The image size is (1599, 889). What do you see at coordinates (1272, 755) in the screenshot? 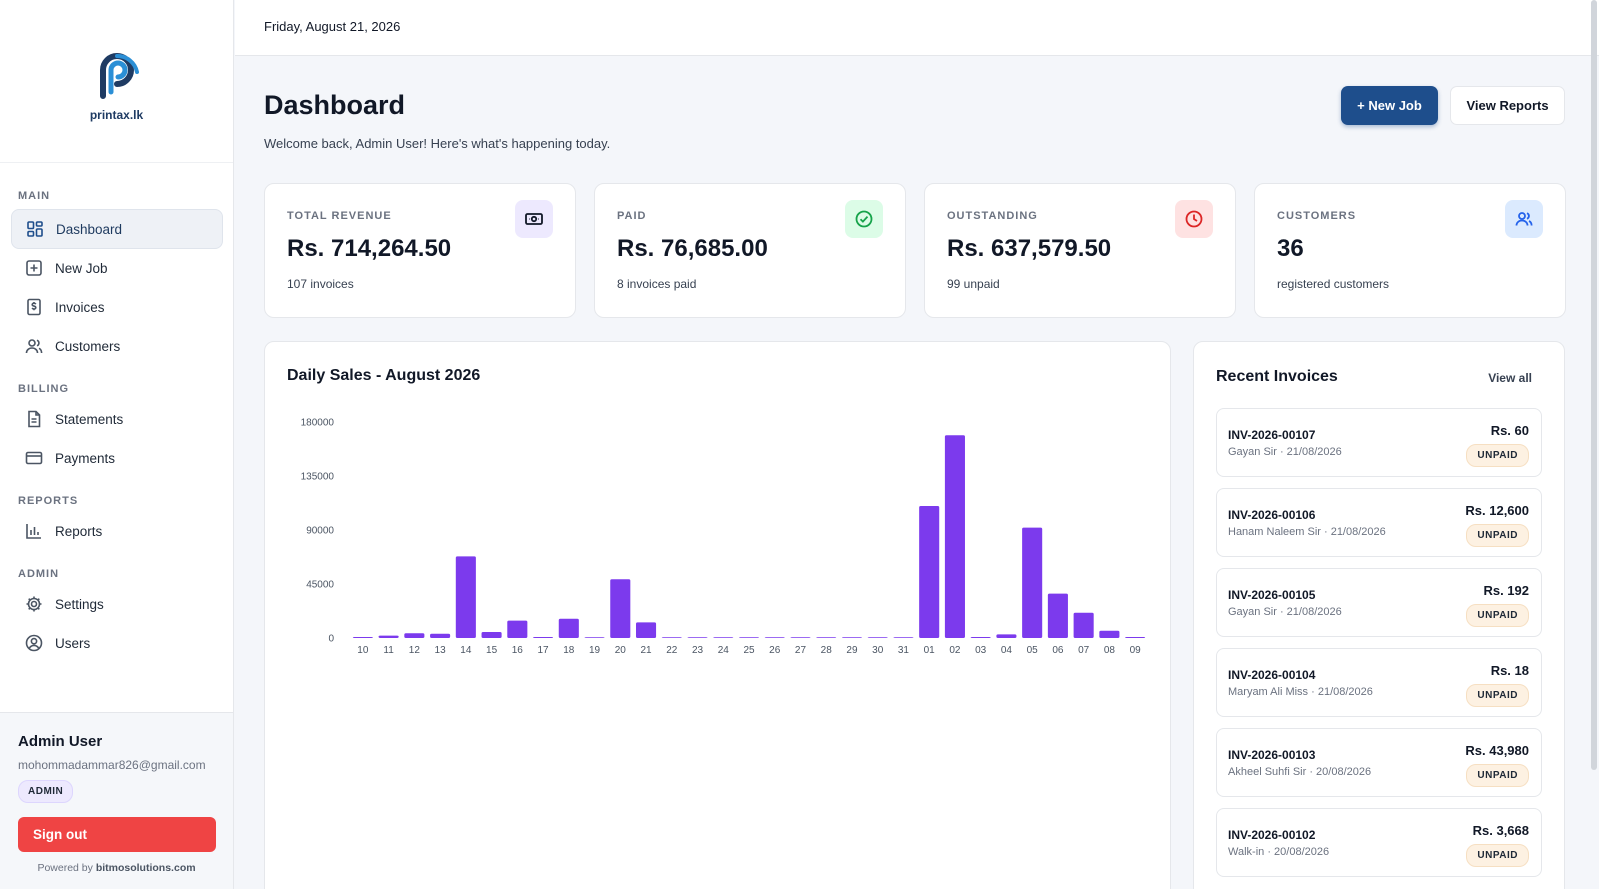
I see `invoice-number: INV-2026-00103` at bounding box center [1272, 755].